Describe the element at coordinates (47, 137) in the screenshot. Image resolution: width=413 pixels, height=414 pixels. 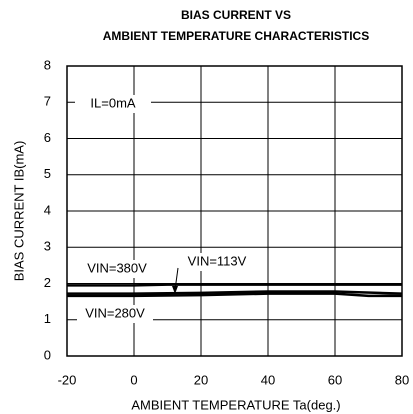
I see `y-tick-label: 6` at that location.